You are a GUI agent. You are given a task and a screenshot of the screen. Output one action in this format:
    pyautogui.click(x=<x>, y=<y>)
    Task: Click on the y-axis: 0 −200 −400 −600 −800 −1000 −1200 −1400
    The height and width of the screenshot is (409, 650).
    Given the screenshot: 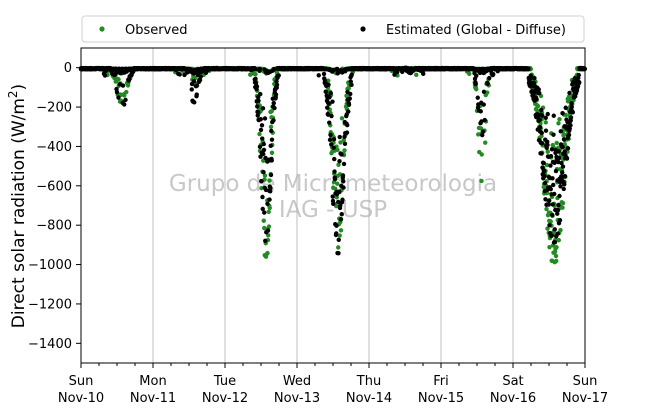 What is the action you would take?
    pyautogui.click(x=54, y=206)
    